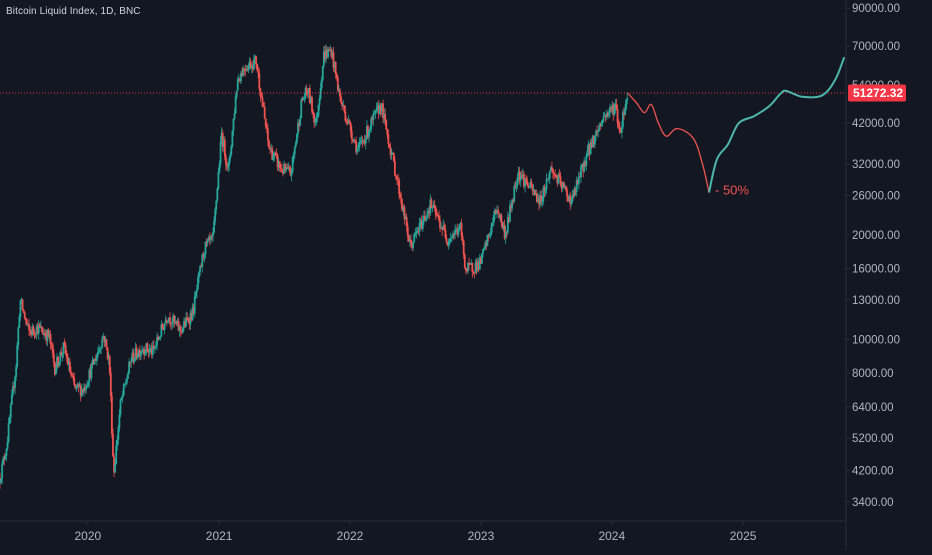 The width and height of the screenshot is (932, 555). What do you see at coordinates (219, 536) in the screenshot?
I see `x-tick-label-1: 2021` at bounding box center [219, 536].